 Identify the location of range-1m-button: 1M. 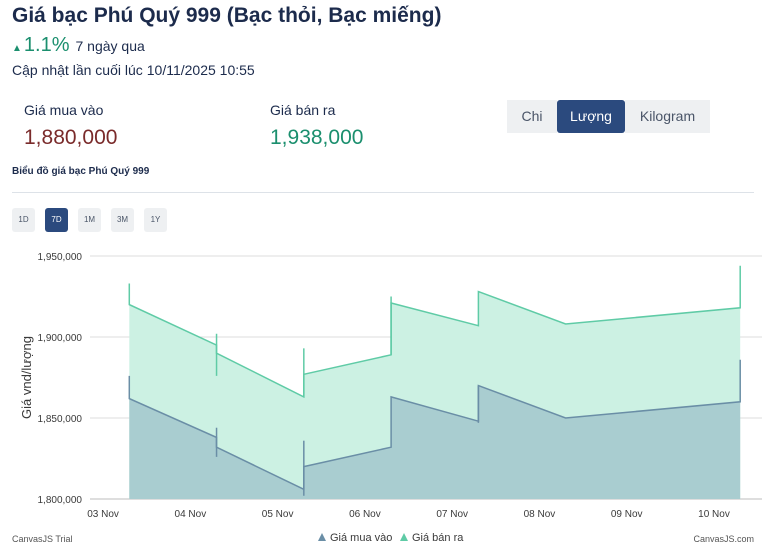
(89, 220).